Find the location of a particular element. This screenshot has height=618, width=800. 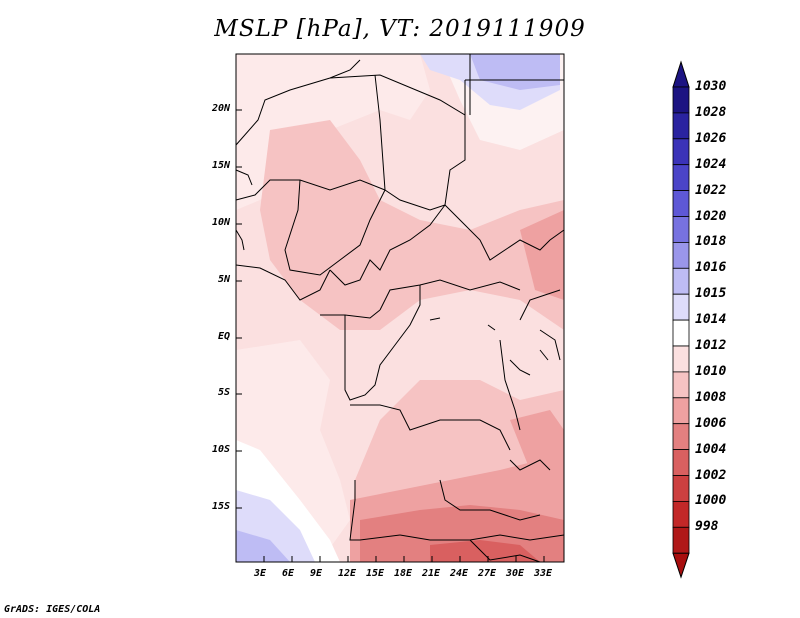

colorbar is located at coordinates (681, 319).